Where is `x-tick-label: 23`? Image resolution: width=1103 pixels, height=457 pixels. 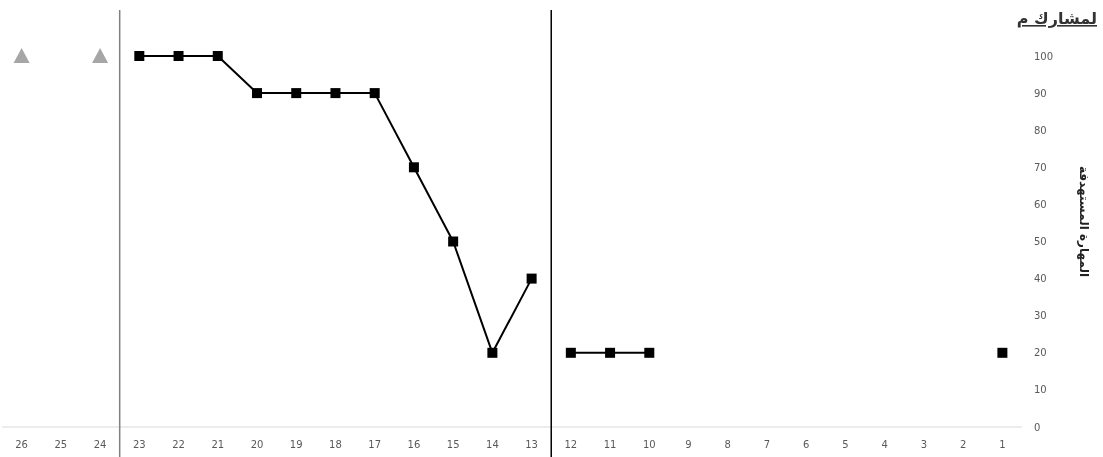
x-tick-label: 23 is located at coordinates (139, 444).